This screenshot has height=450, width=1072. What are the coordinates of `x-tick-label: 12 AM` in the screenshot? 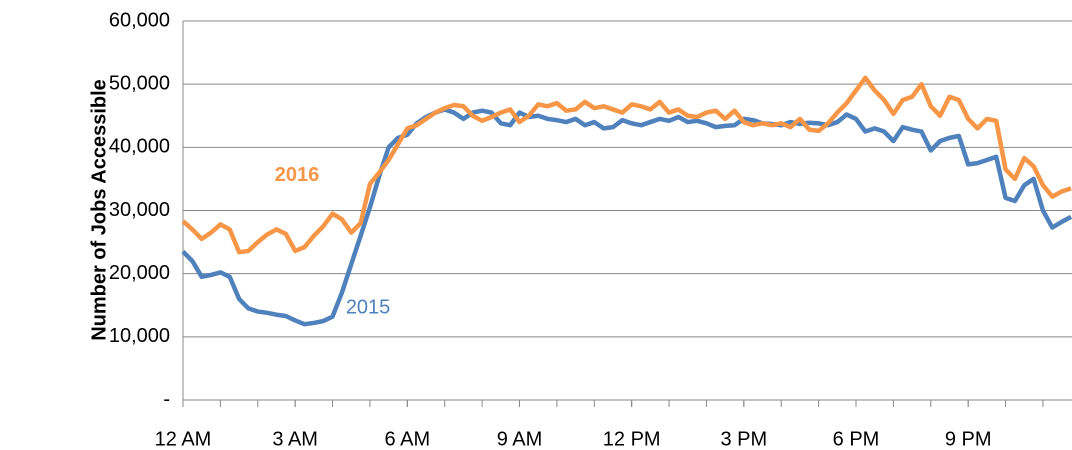 It's located at (183, 439).